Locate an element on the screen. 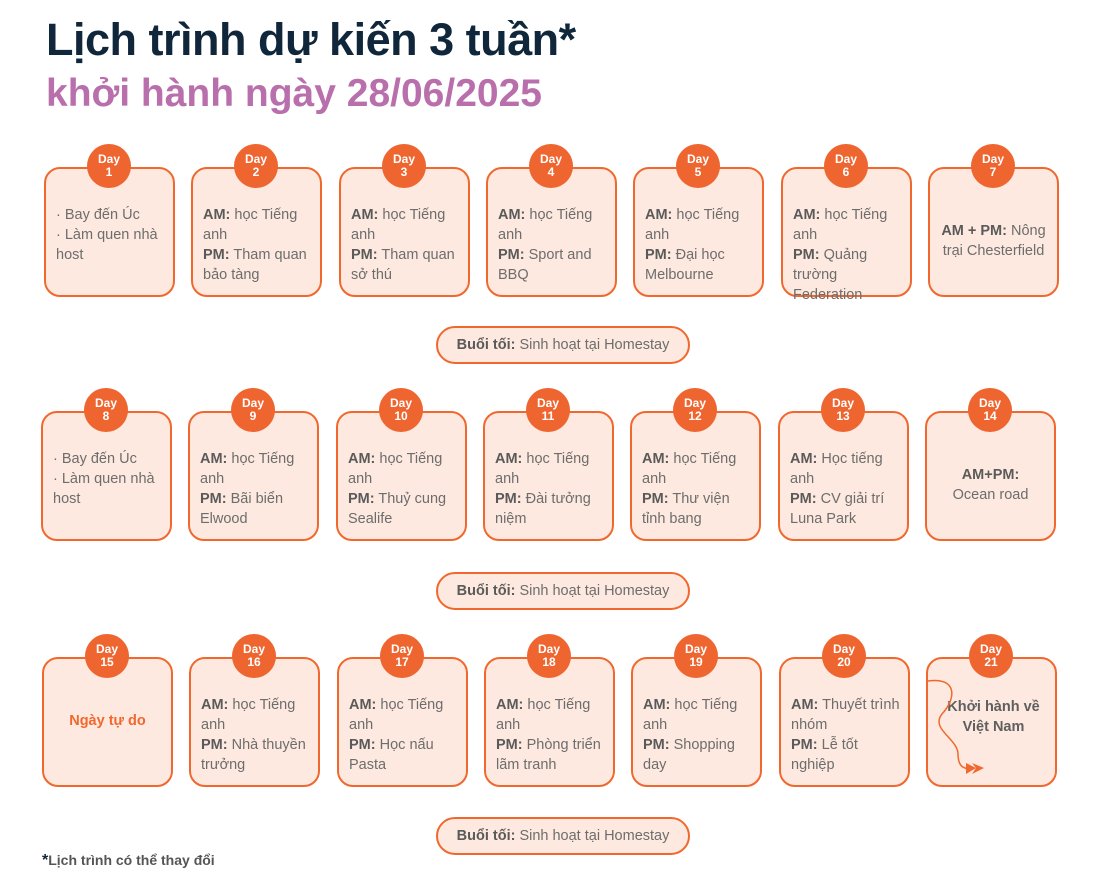  evening-pill: Buổi tối: Sinh hoạt tại Homestay is located at coordinates (563, 591).